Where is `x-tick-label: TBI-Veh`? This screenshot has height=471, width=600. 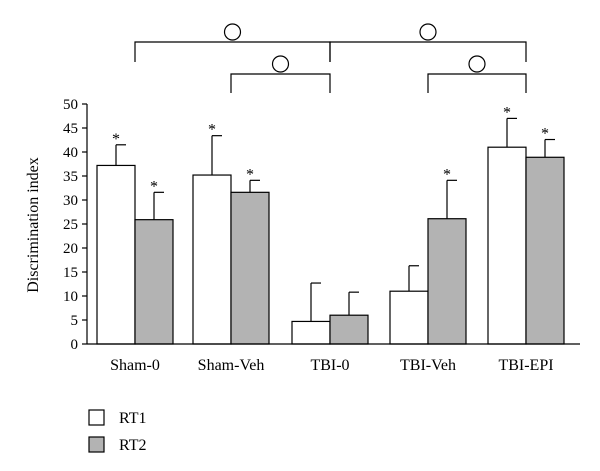 x-tick-label: TBI-Veh is located at coordinates (428, 365).